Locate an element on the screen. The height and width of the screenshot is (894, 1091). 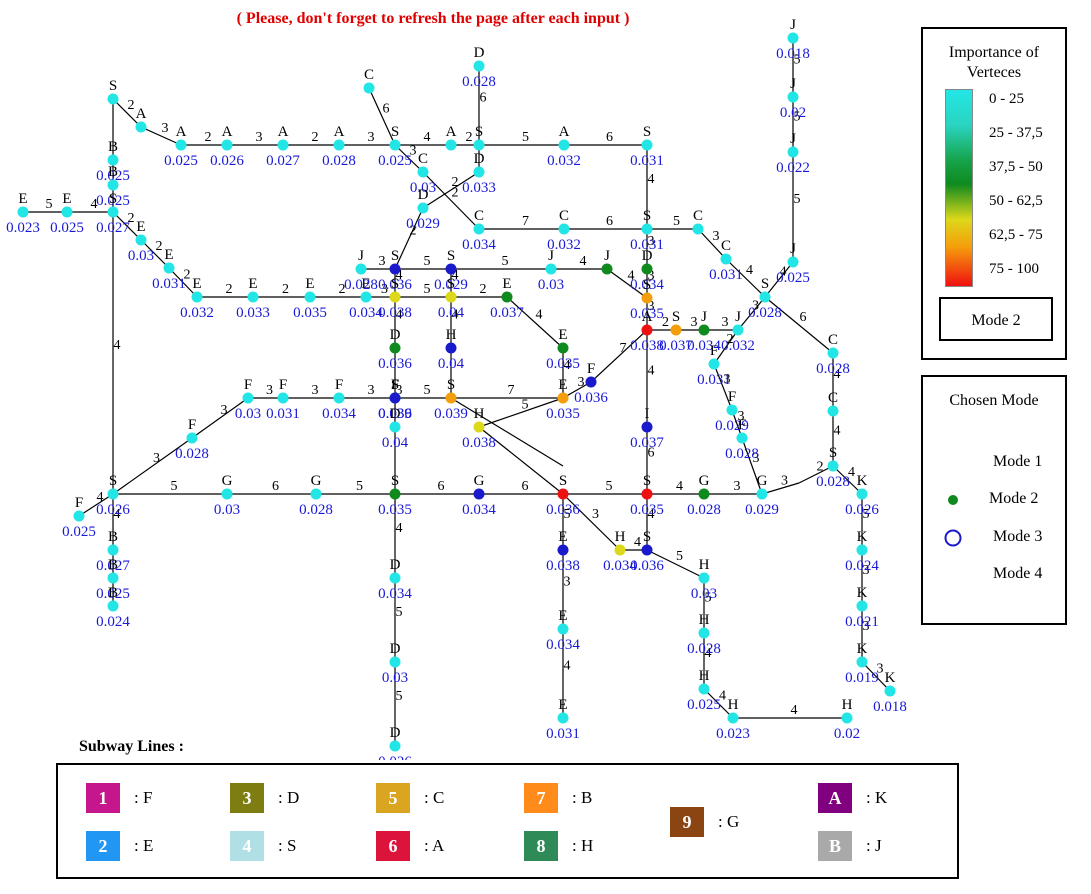
mode-indicator-button: Mode 2 is located at coordinates (996, 319).